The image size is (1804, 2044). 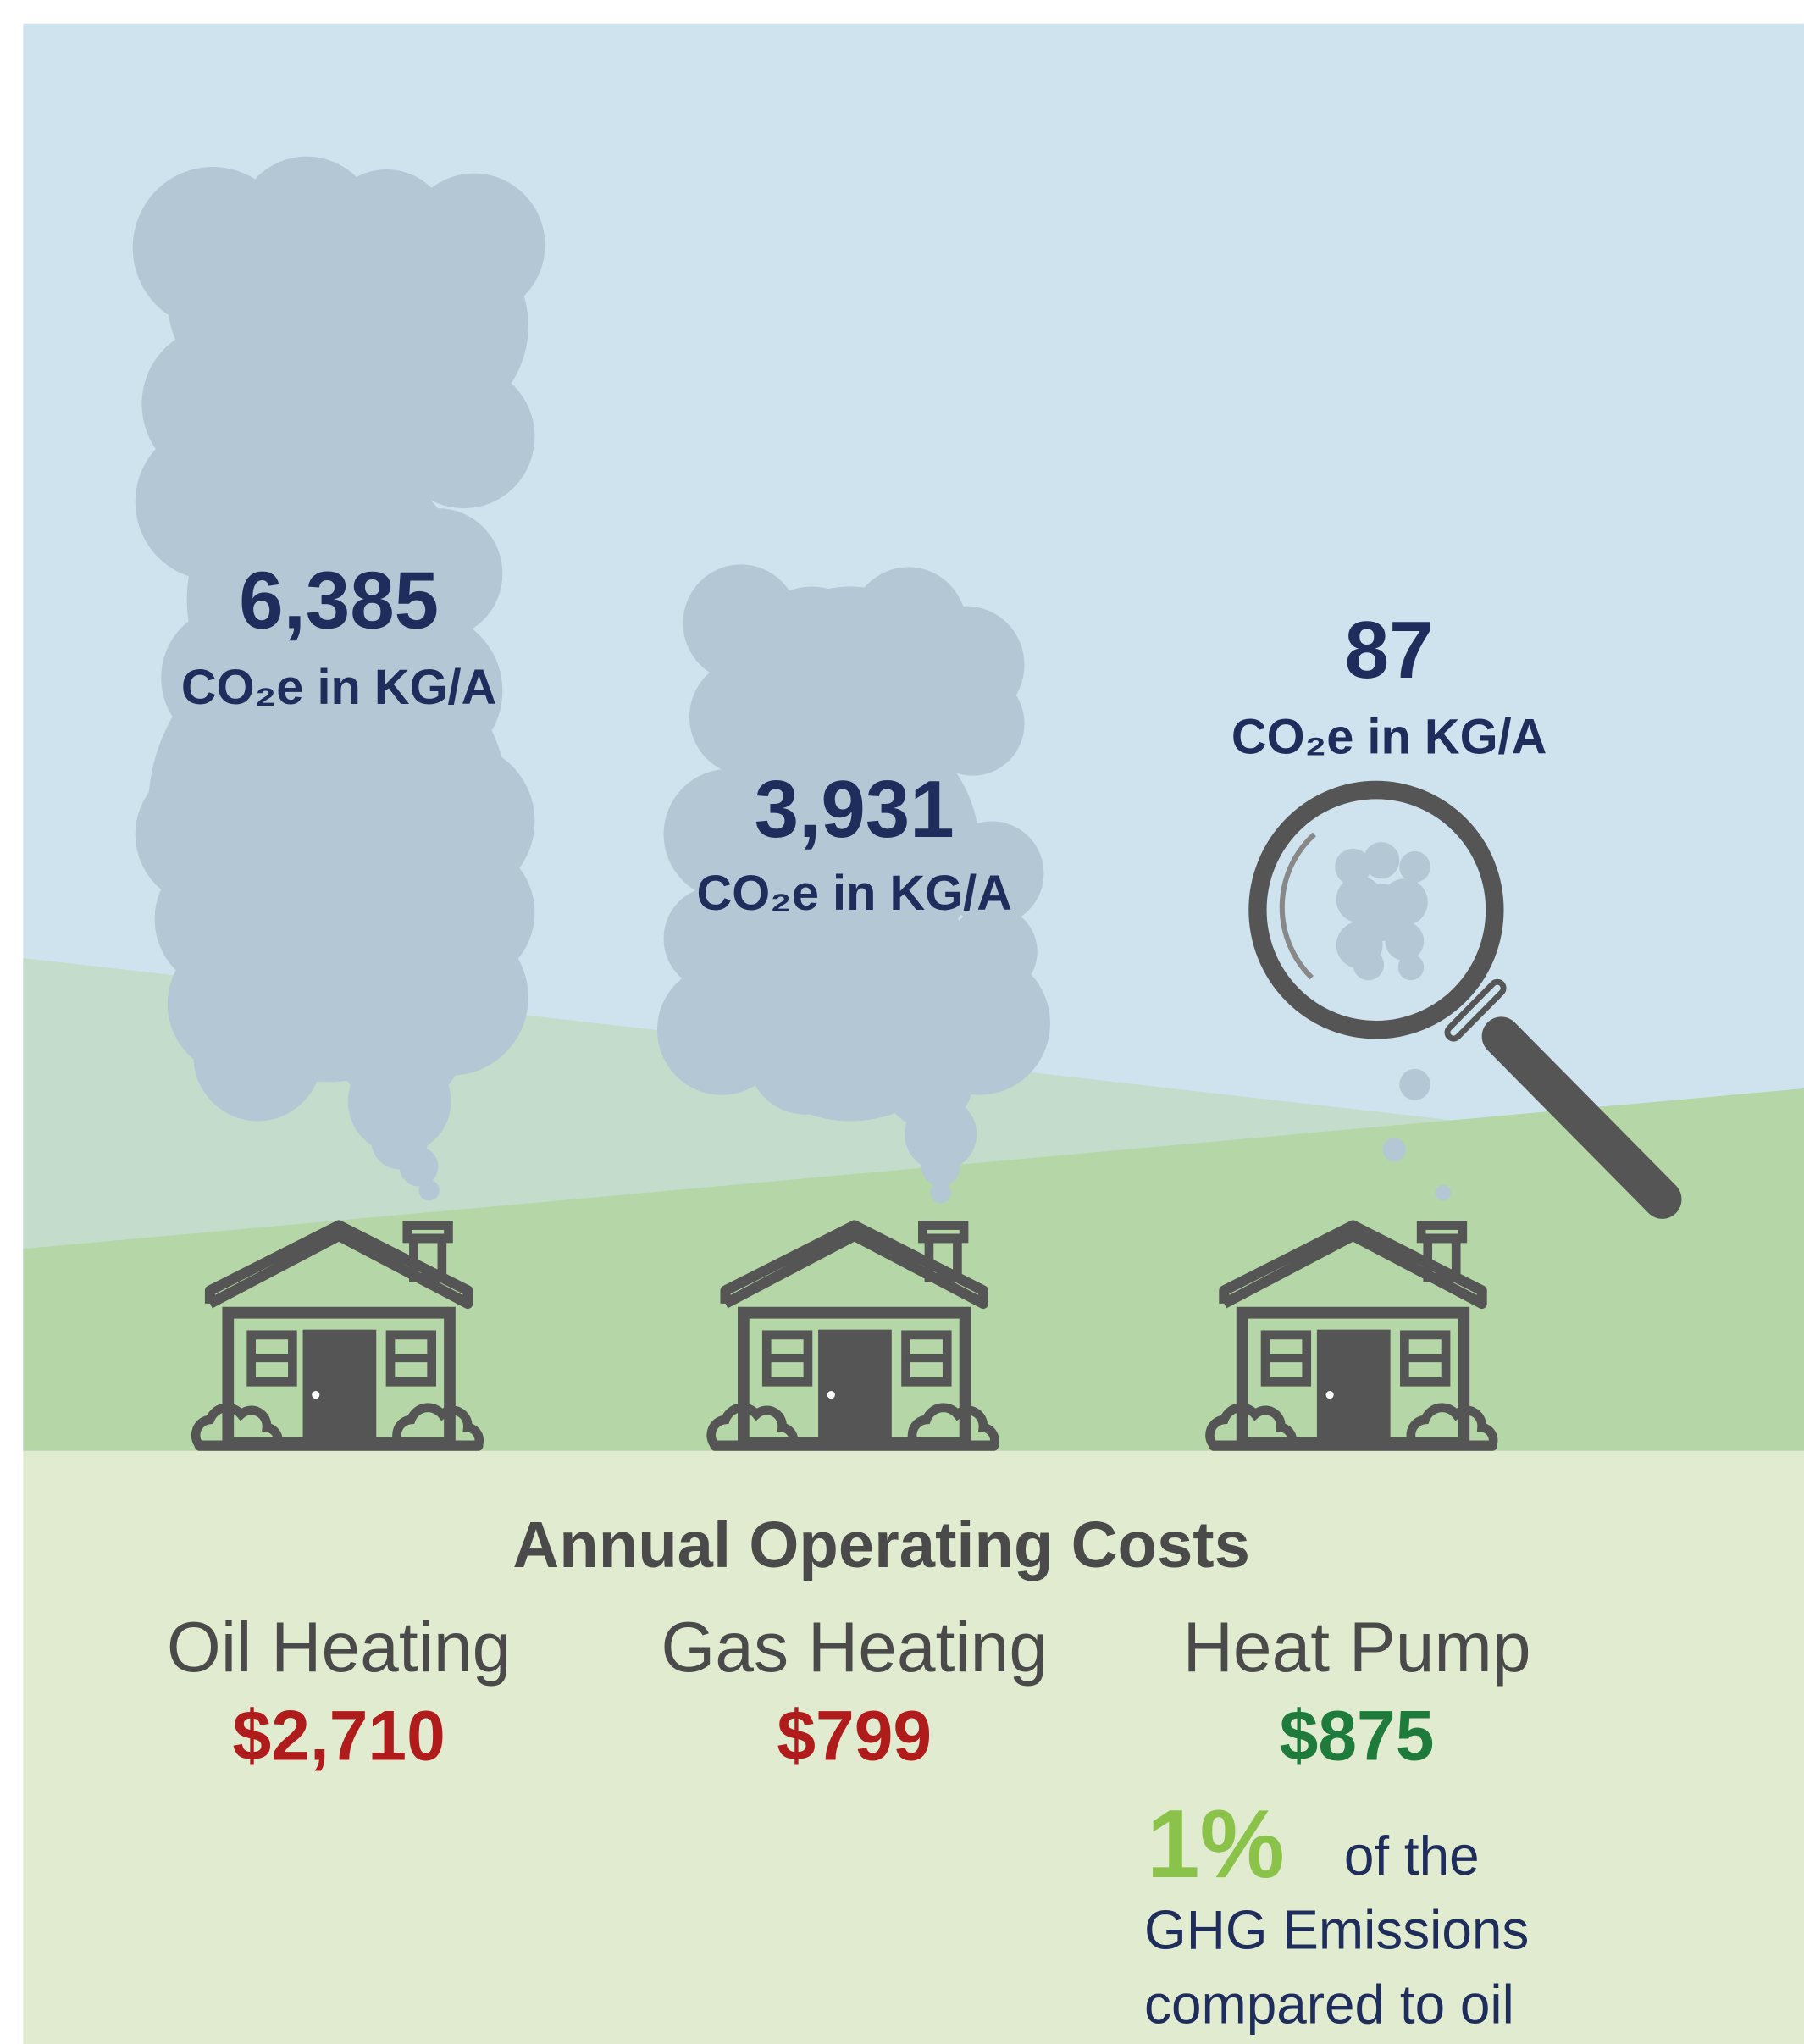 I want to click on emission-value: 87, so click(x=1389, y=651).